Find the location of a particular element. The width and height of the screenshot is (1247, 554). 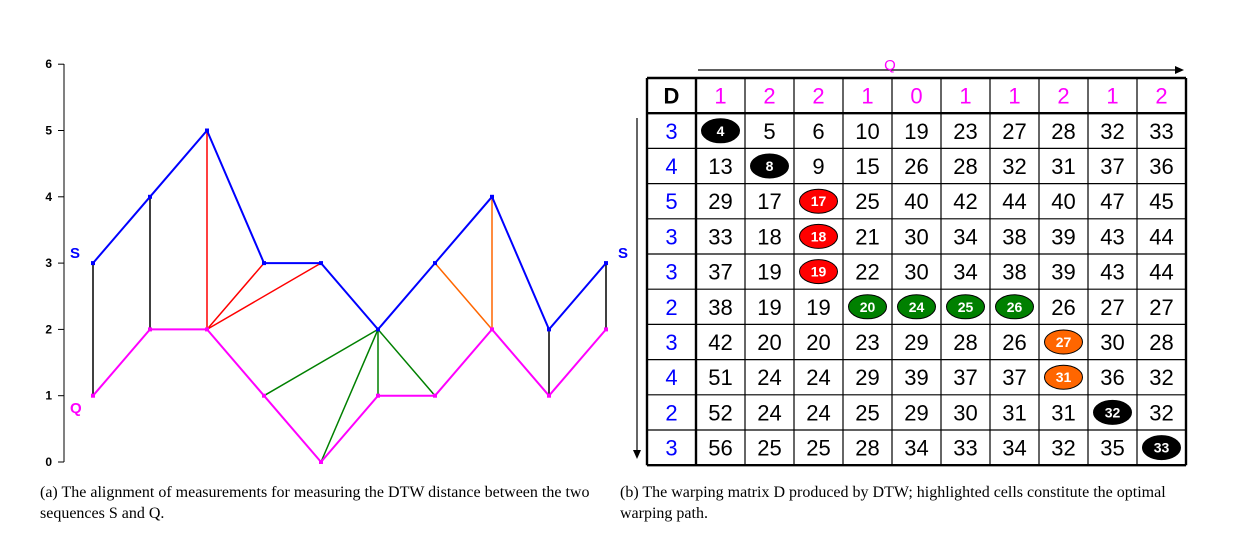

y-tick-label: 3 is located at coordinates (48, 263).